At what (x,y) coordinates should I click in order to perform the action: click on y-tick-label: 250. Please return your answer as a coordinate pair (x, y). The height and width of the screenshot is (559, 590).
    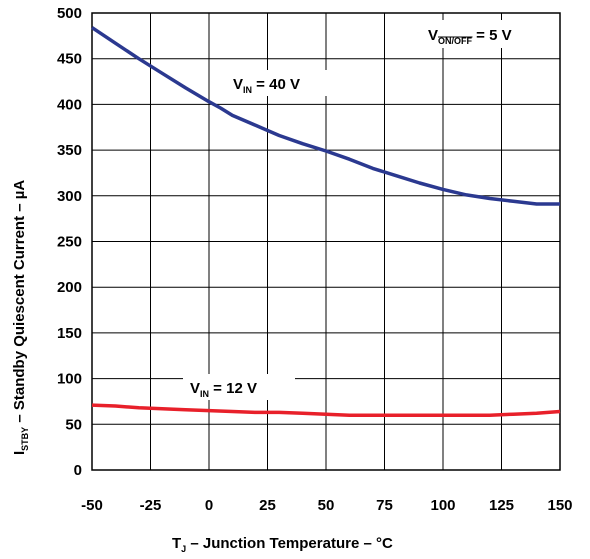
    Looking at the image, I should click on (69, 242).